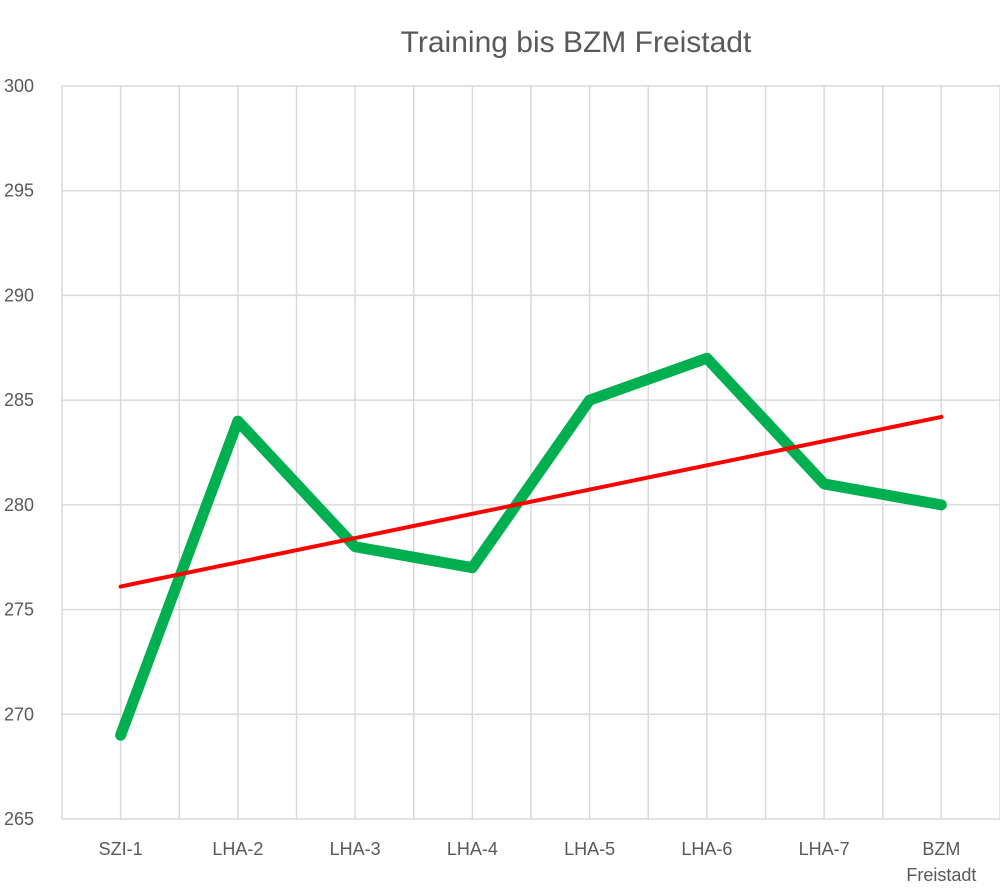 The width and height of the screenshot is (1000, 894). Describe the element at coordinates (19, 86) in the screenshot. I see `y-tick-label: 300` at that location.